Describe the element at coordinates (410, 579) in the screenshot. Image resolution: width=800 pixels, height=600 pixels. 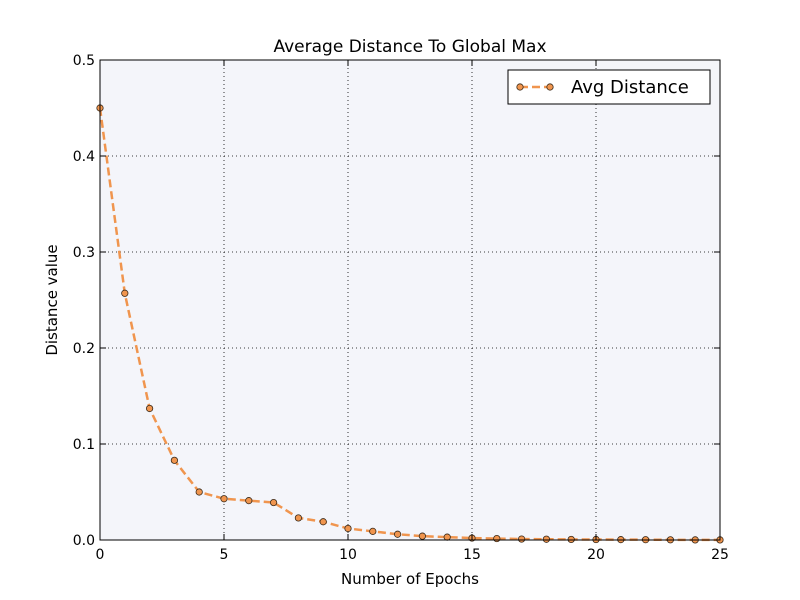
I see `x-axis-label: Number of Epochs` at that location.